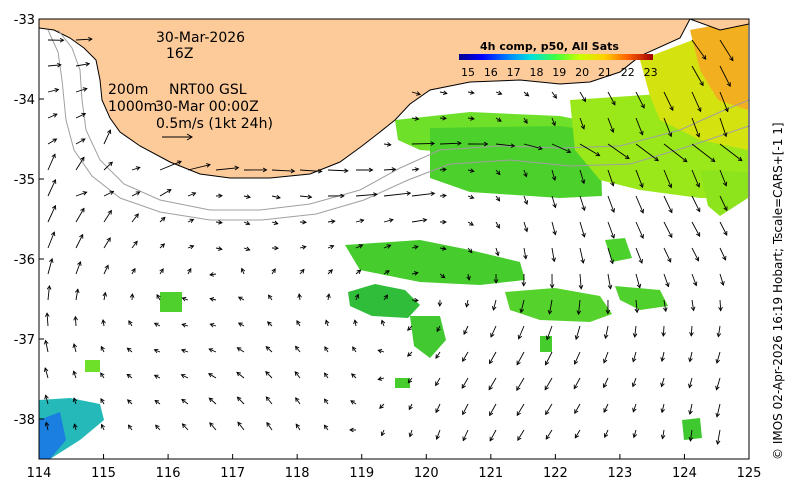  I want to click on colorbar-tick-label: 18, so click(536, 72).